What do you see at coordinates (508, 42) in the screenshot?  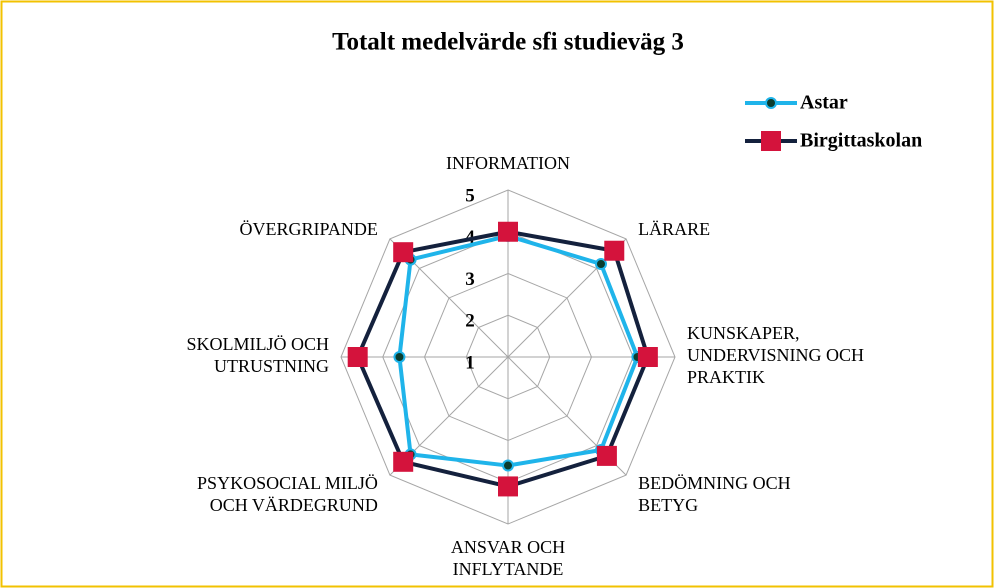 I see `chart-title: Totalt medelvärde sfi studieväg 3` at bounding box center [508, 42].